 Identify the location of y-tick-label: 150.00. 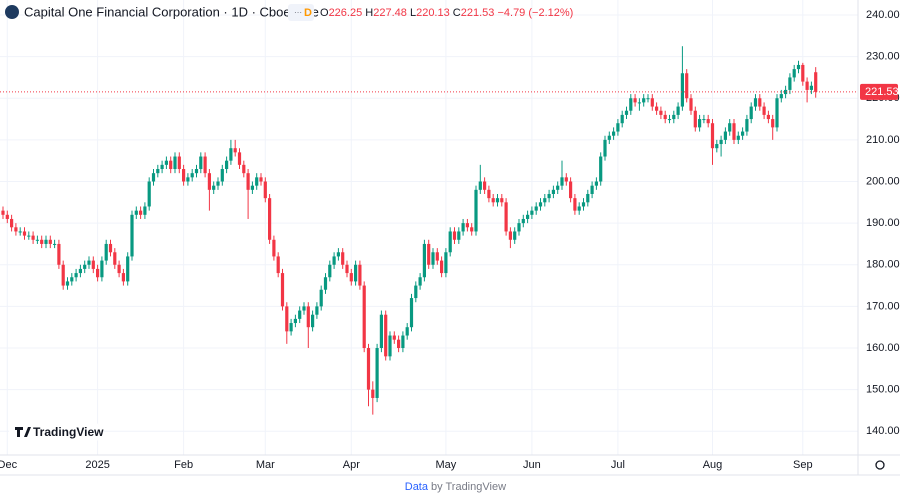
(883, 390).